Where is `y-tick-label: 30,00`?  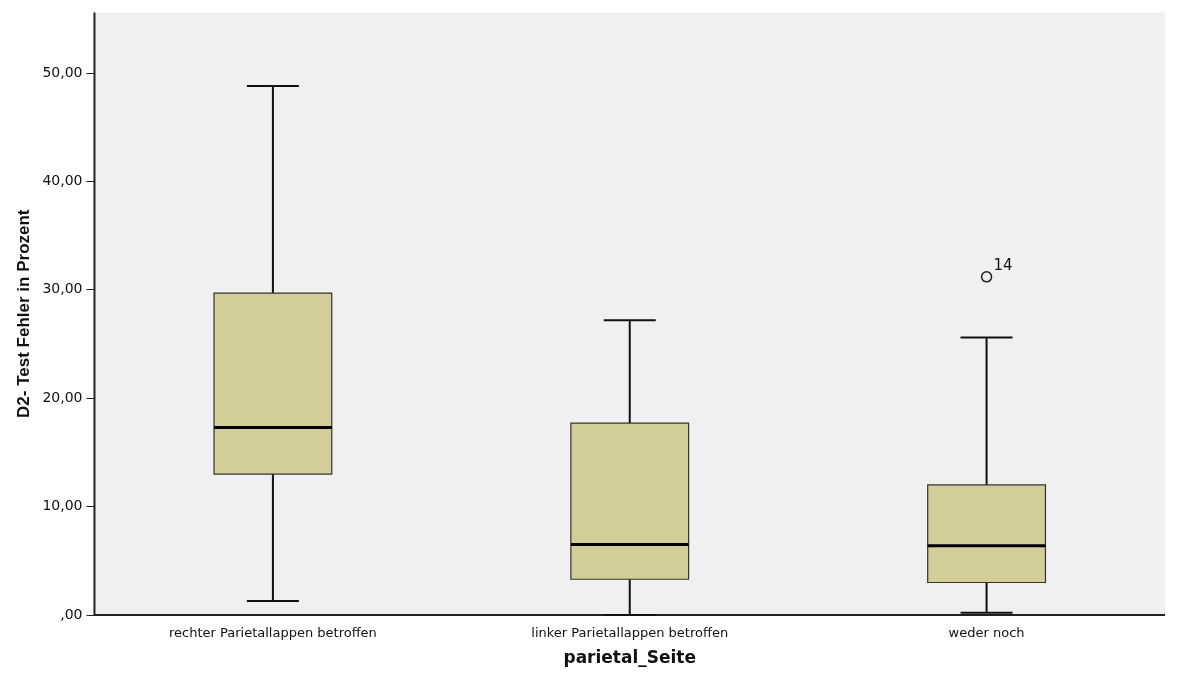
y-tick-label: 30,00 is located at coordinates (62, 288).